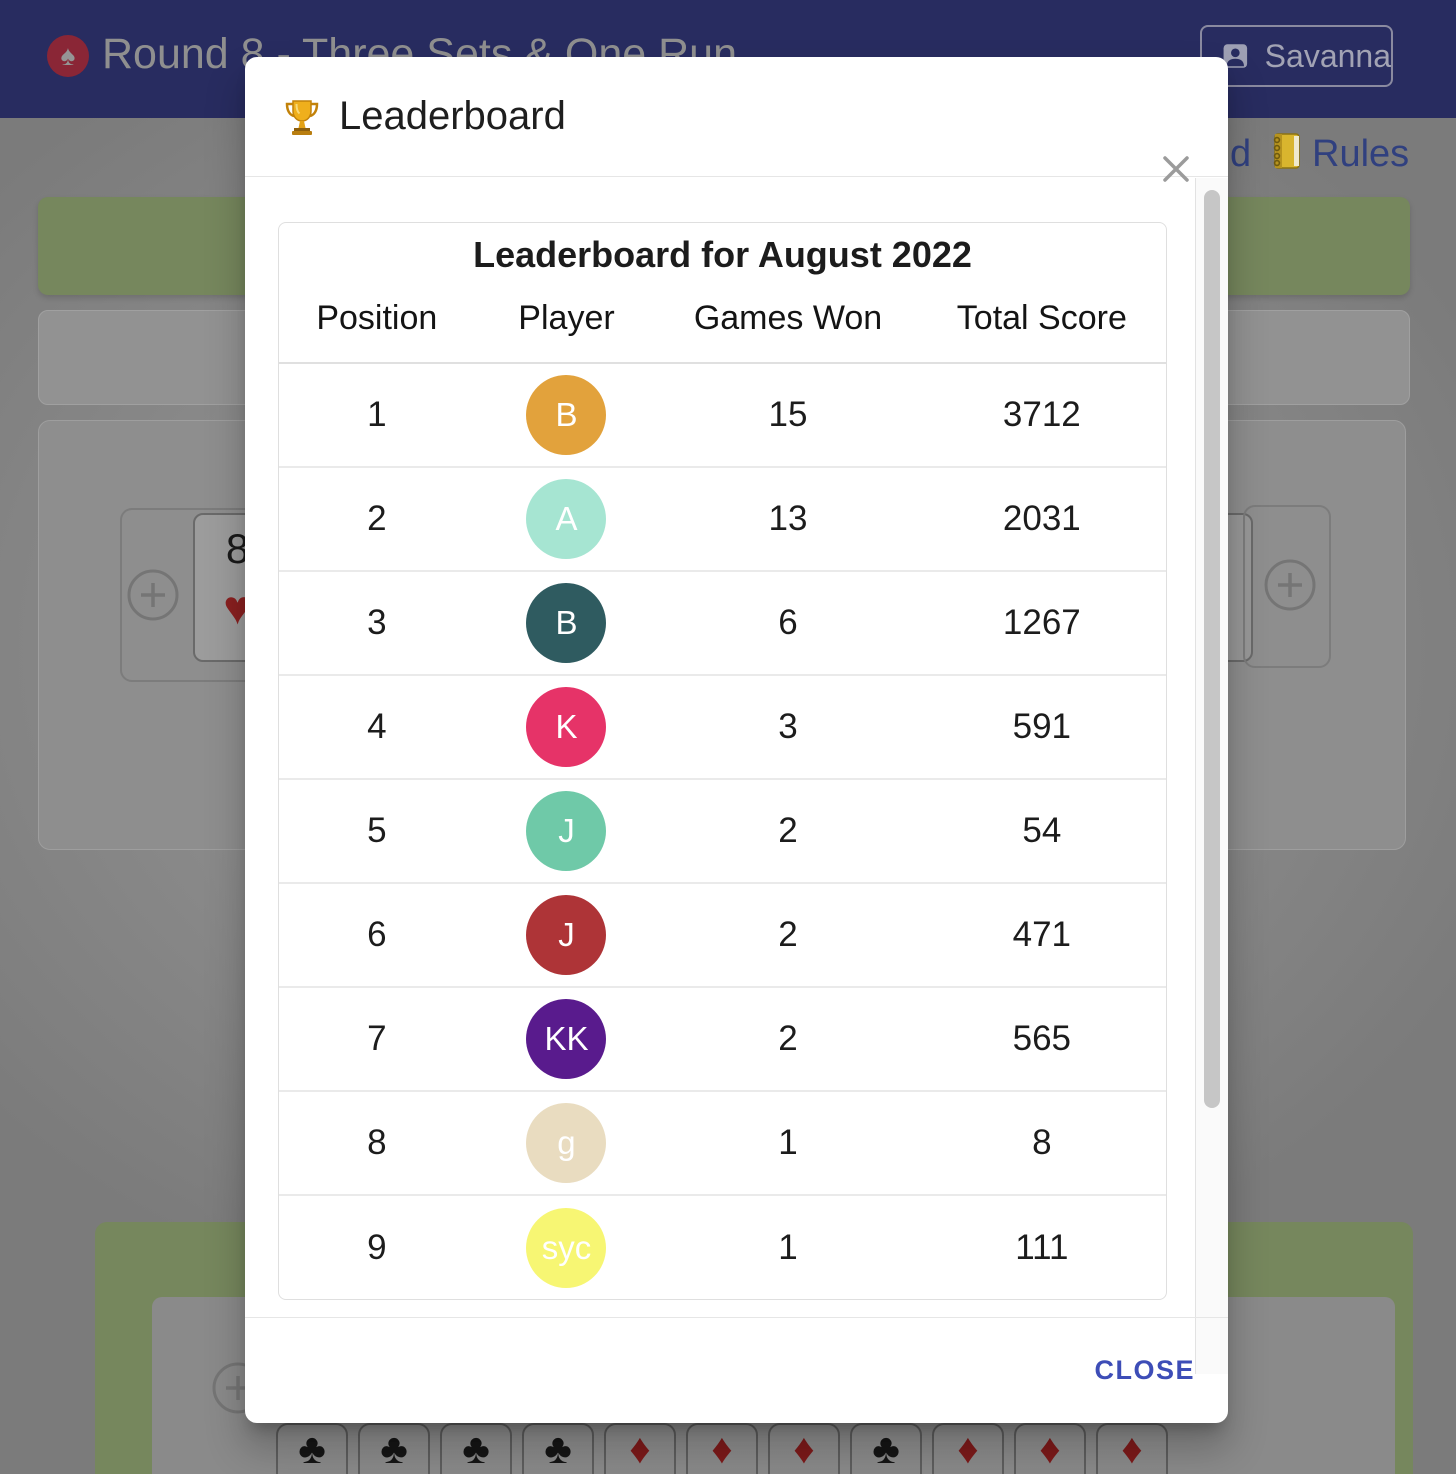 This screenshot has width=1456, height=1474. I want to click on player-avatar: syc, so click(566, 1247).